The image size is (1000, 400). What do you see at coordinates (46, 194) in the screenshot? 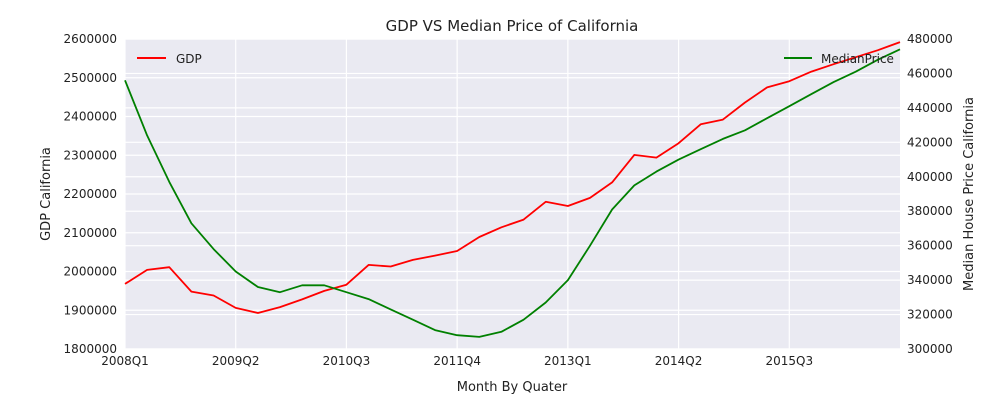
I see `y-axis-label-left: GDP California` at bounding box center [46, 194].